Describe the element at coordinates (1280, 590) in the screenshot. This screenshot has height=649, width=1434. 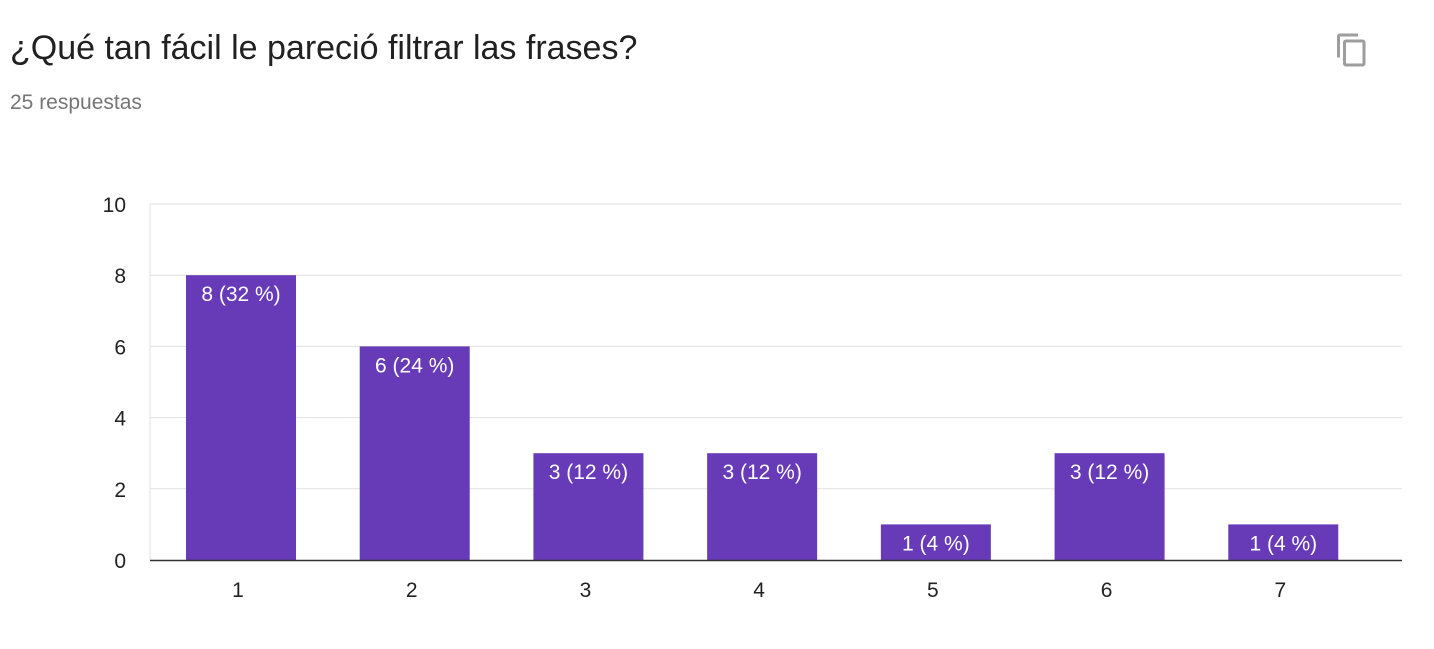
I see `x-tick-label: 7` at that location.